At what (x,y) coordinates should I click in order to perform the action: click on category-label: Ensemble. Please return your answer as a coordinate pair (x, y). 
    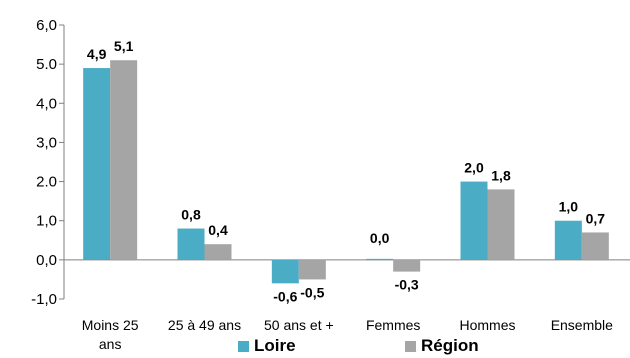
    Looking at the image, I should click on (582, 325).